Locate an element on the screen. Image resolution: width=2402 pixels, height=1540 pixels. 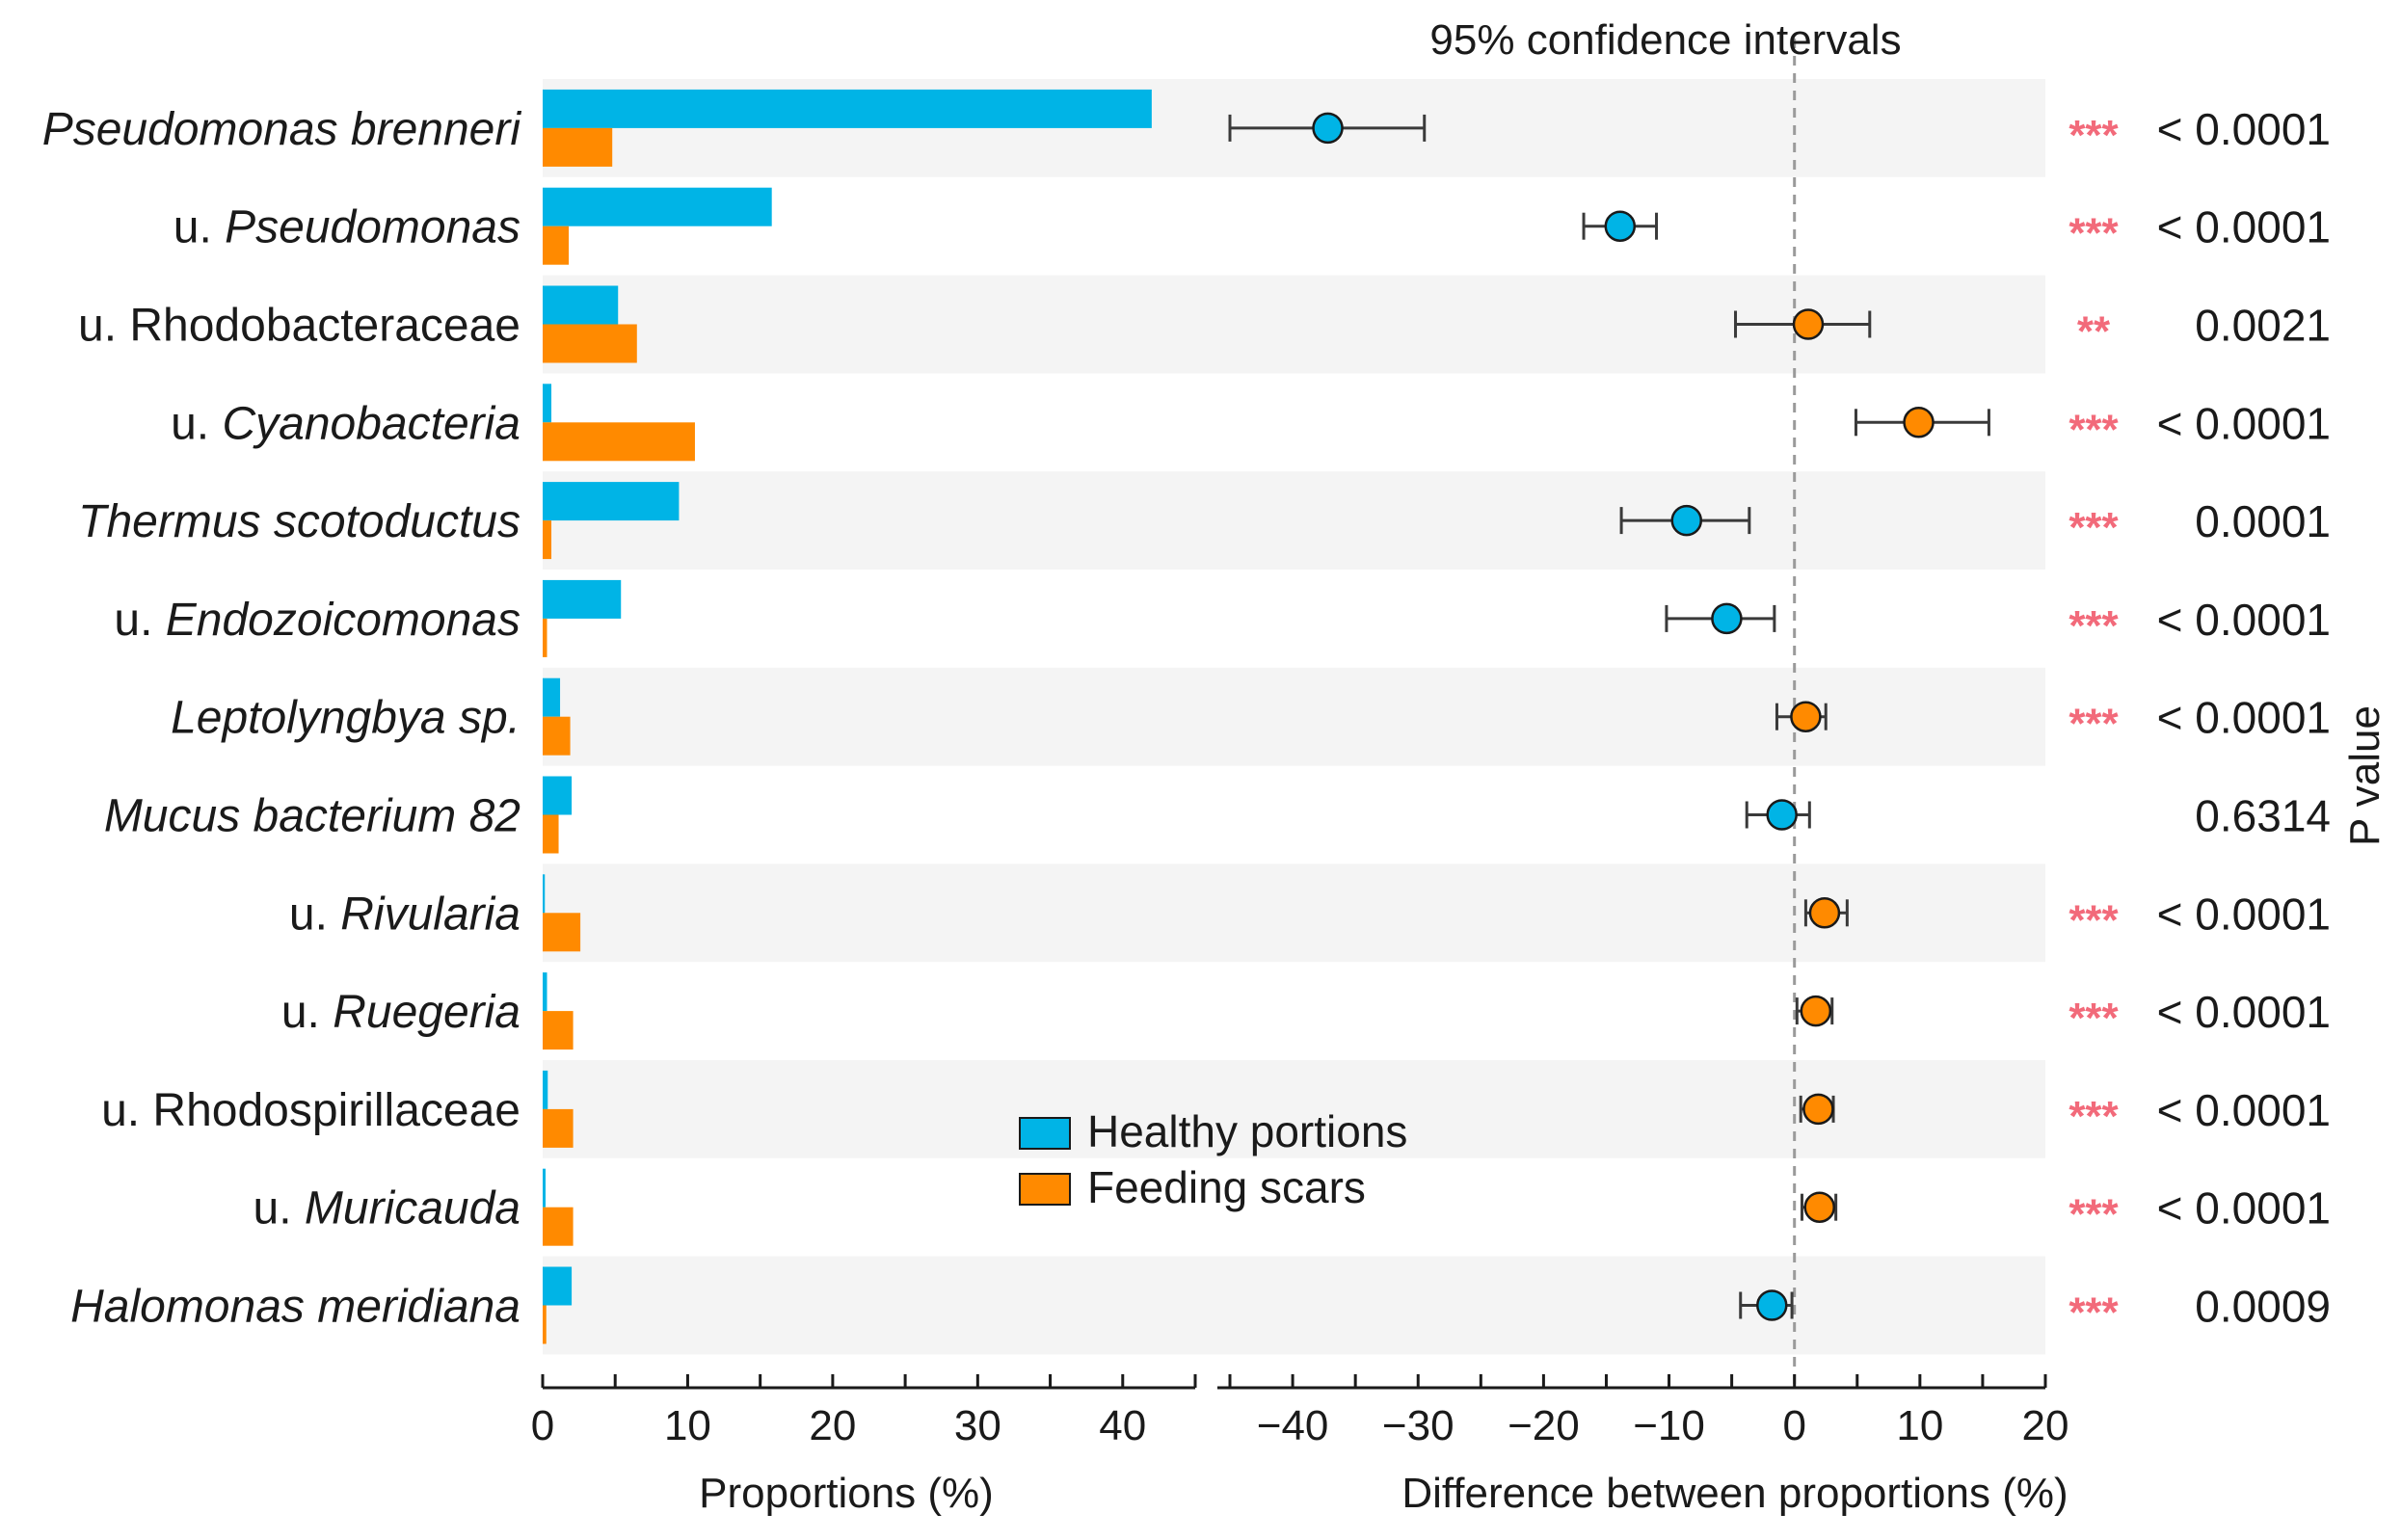
taxon-label: u. Pseudomonas is located at coordinates (346, 227).